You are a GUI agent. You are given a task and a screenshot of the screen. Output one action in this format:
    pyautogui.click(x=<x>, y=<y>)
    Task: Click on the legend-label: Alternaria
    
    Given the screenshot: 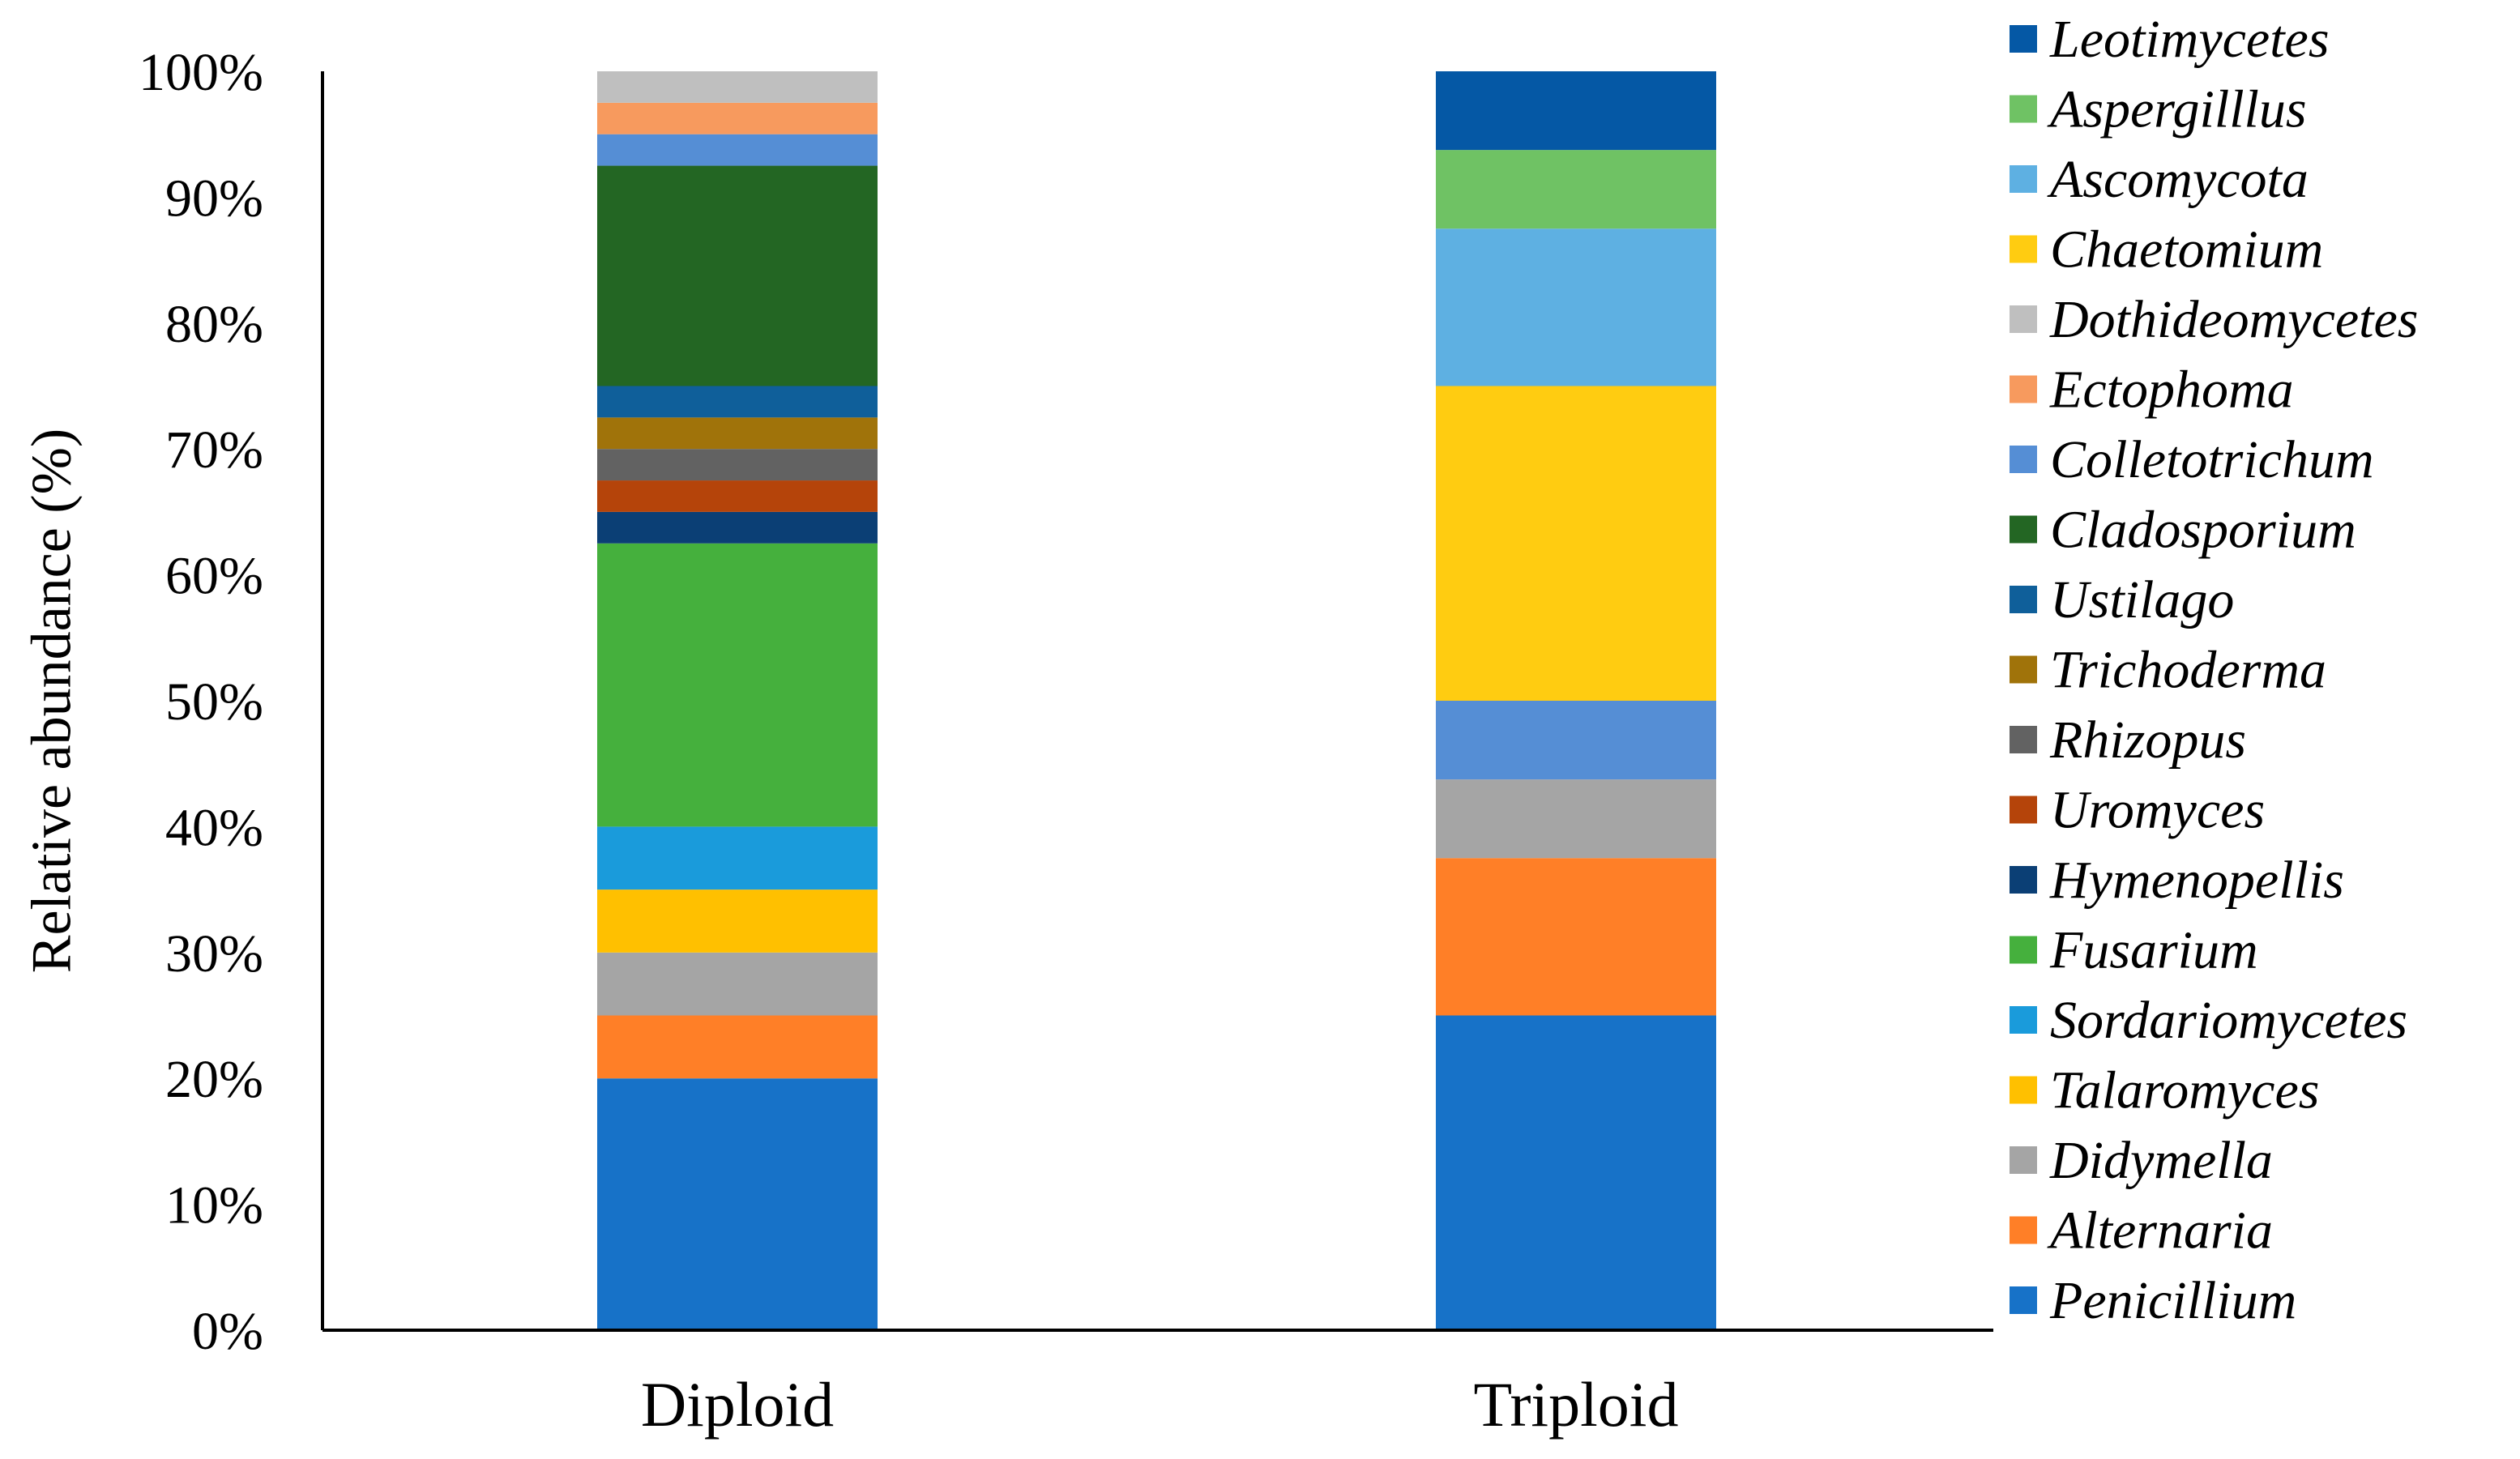 What is the action you would take?
    pyautogui.click(x=2160, y=1231)
    